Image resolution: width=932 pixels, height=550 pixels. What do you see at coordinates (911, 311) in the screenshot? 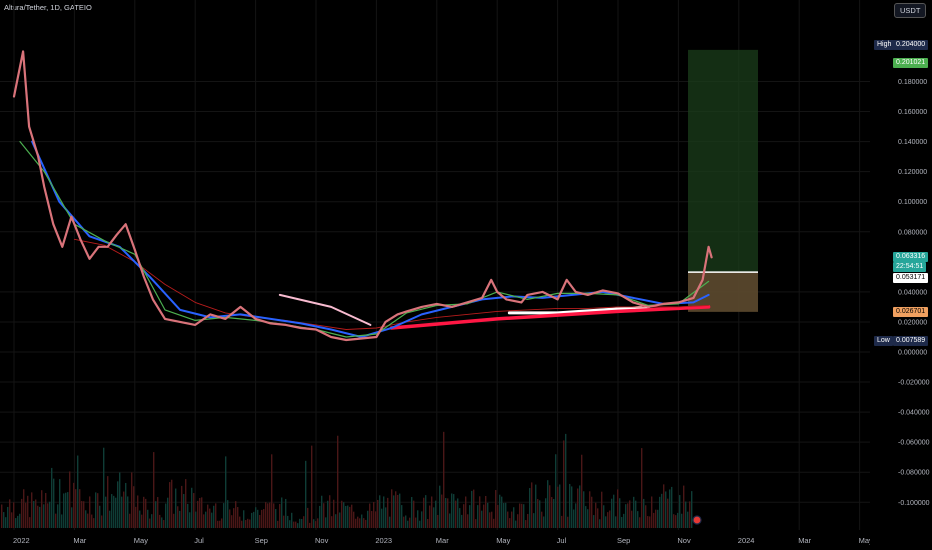
I see `stop-price-tag: 0.026701` at bounding box center [911, 311].